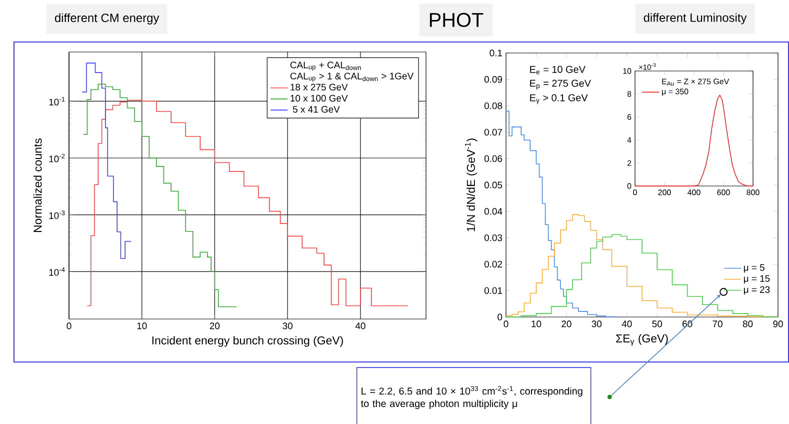 The width and height of the screenshot is (789, 424). What do you see at coordinates (559, 99) in the screenshot?
I see `annotation: E$_{γ}$ > 0.1 GeV` at bounding box center [559, 99].